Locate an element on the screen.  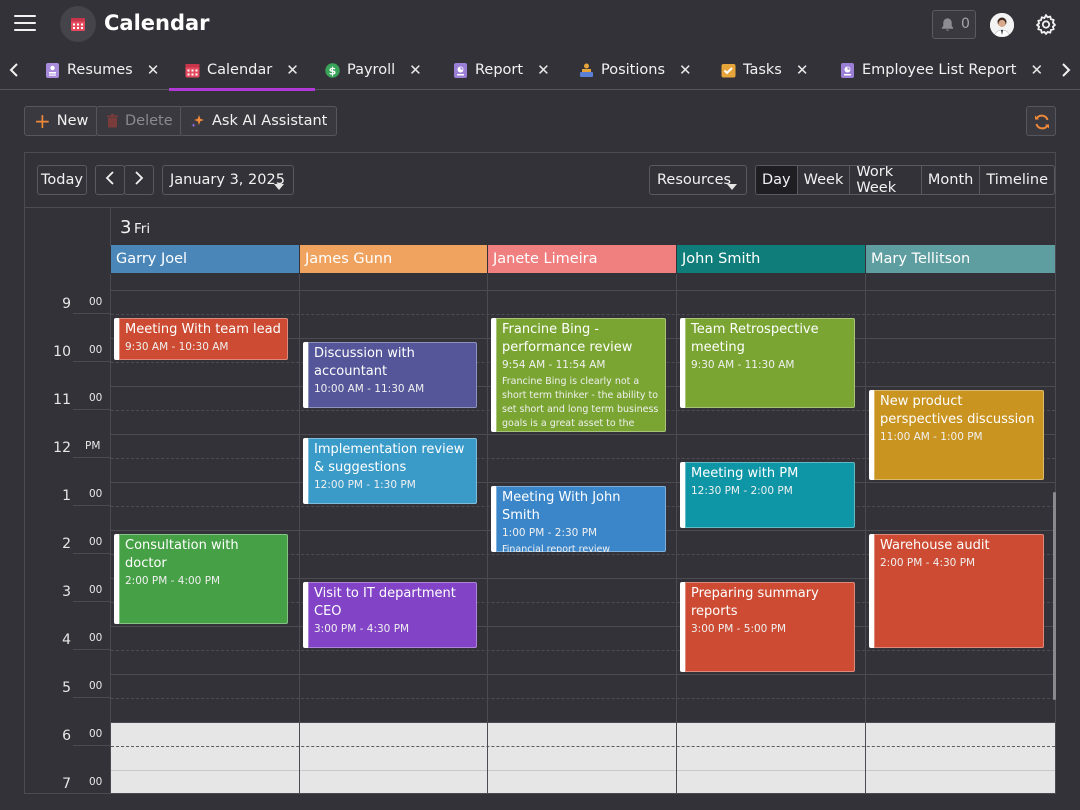
tab-calendar: Calendar ✕ is located at coordinates (242, 70).